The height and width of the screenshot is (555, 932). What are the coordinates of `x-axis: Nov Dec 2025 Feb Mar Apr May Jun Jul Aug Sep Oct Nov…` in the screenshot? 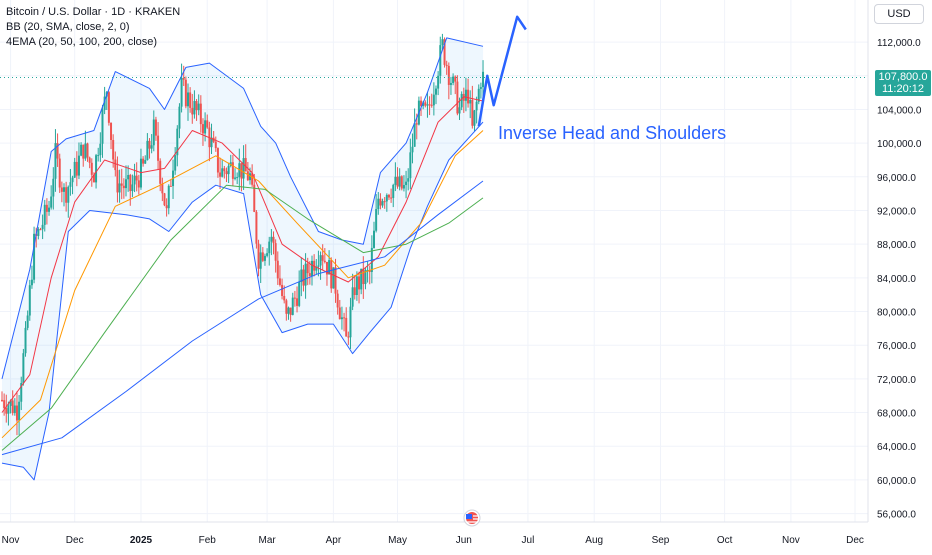 It's located at (434, 533).